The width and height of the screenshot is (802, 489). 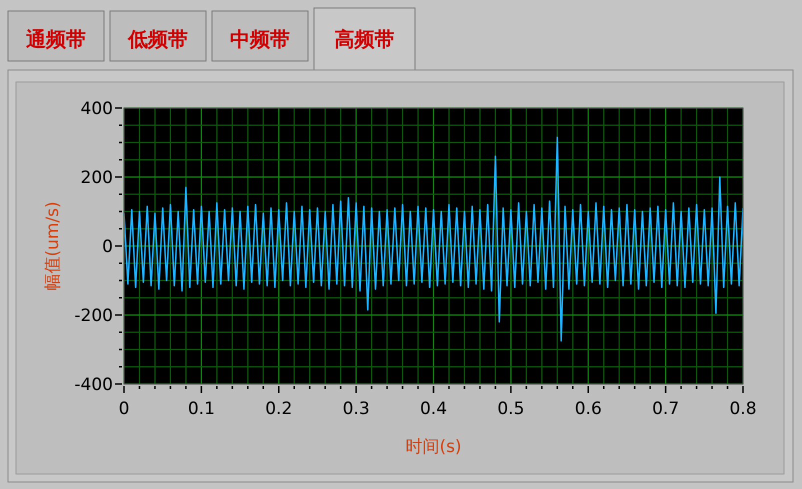 What do you see at coordinates (364, 39) in the screenshot?
I see `text: 高频带` at bounding box center [364, 39].